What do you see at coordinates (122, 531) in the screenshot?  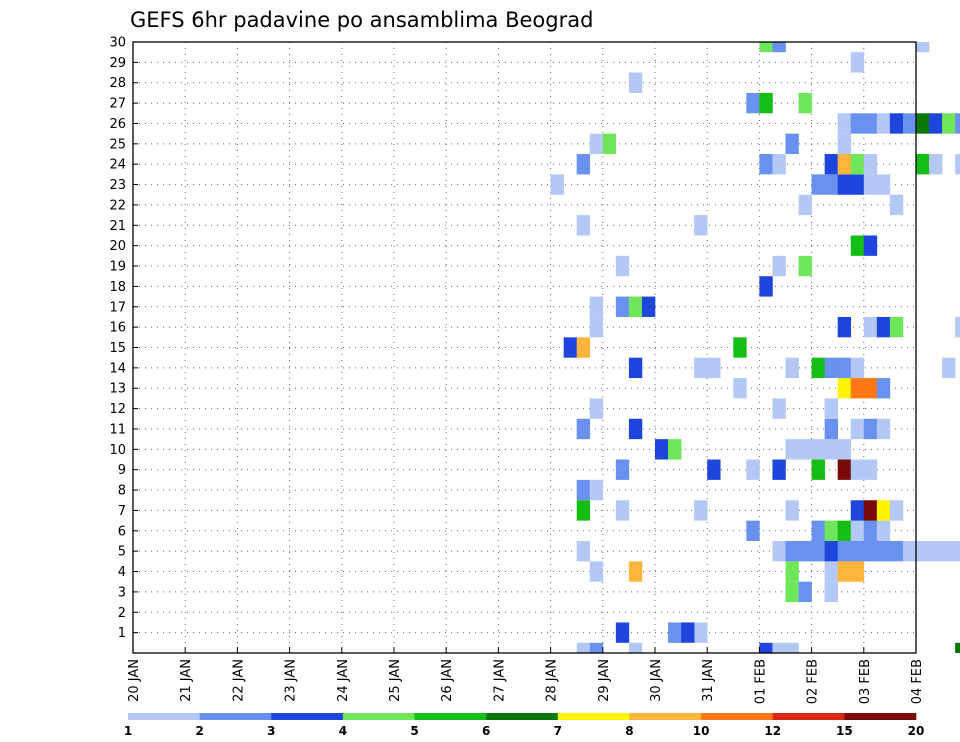 I see `y-tick-label: 6` at bounding box center [122, 531].